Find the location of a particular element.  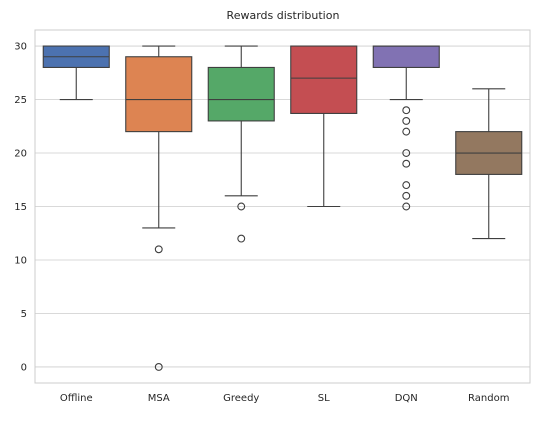

x-tick-label: Greedy is located at coordinates (241, 398).